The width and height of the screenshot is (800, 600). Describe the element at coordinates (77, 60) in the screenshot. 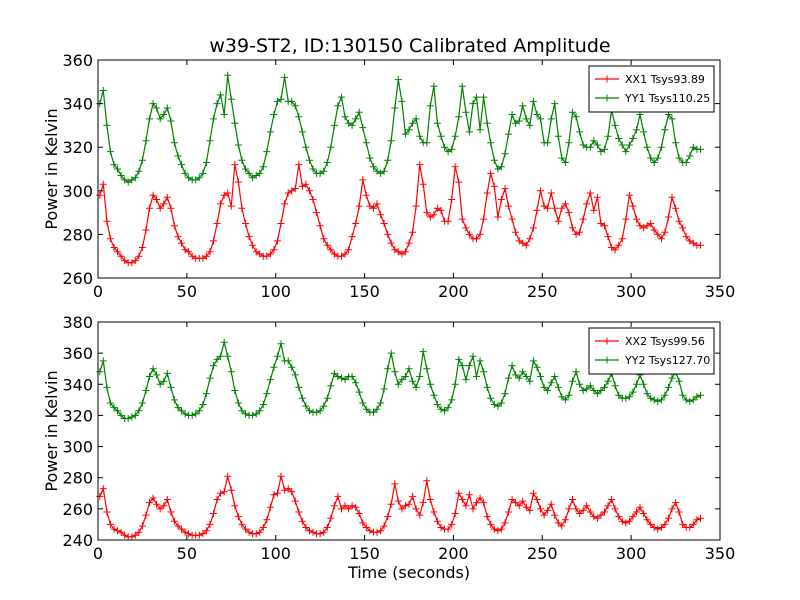

I see `y-tick-label: 360` at that location.